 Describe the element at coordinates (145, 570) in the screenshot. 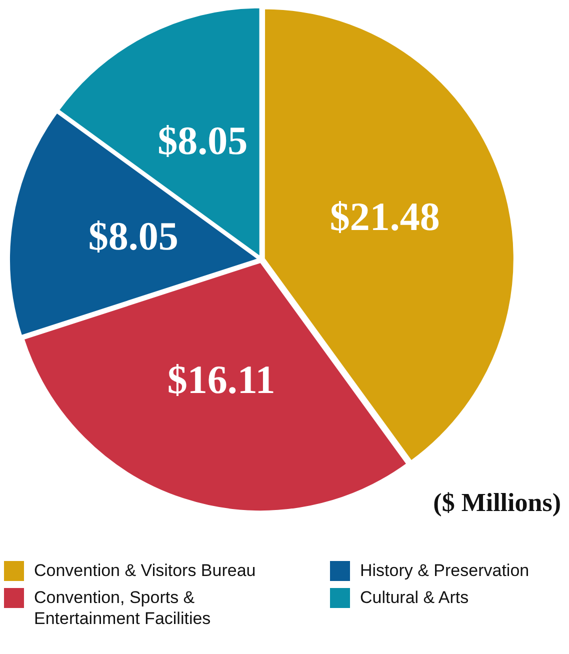

I see `legend-label: Convention & Visitors Bureau` at that location.